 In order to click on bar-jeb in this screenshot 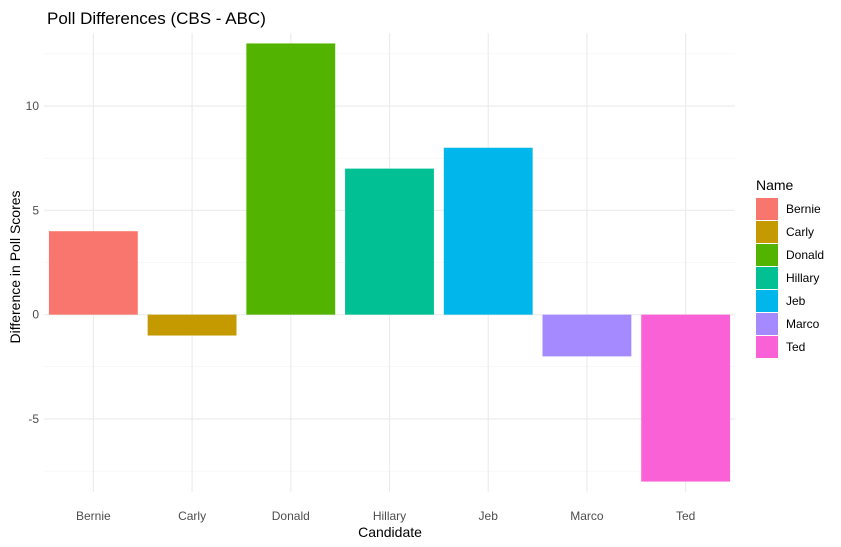, I will do `click(488, 231)`.